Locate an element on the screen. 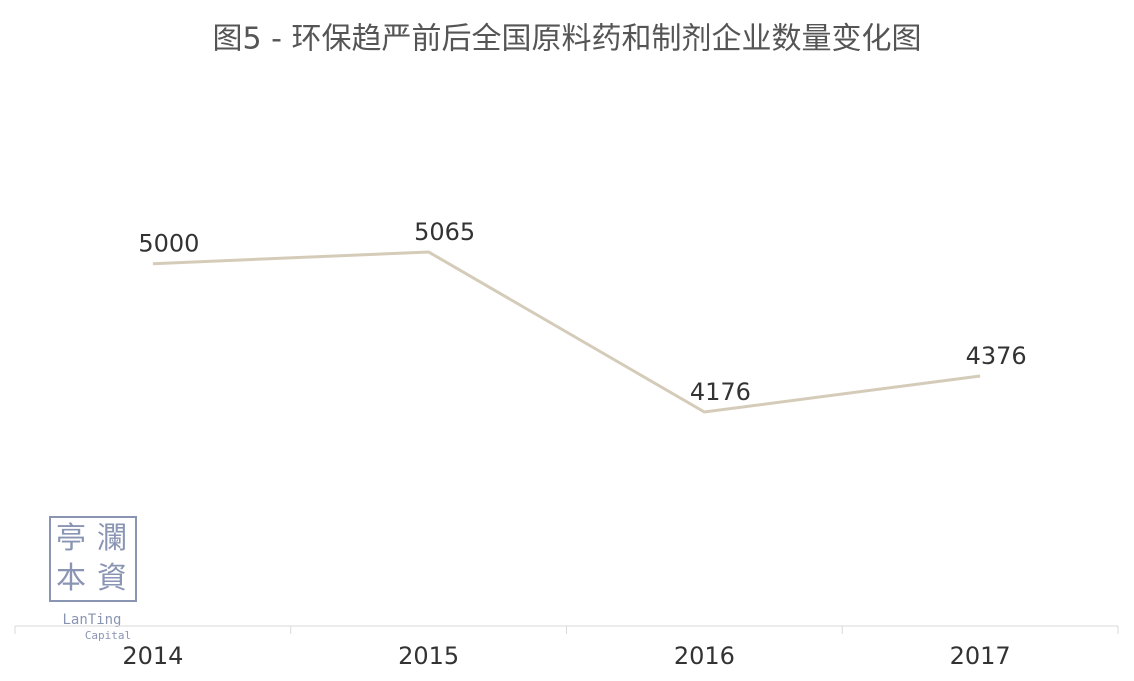 The height and width of the screenshot is (681, 1134). seal-char: 資 is located at coordinates (112, 578).